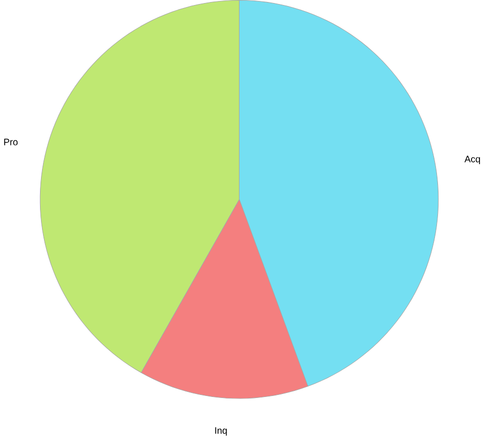 This screenshot has width=484, height=439. What do you see at coordinates (11, 142) in the screenshot?
I see `slice-label: Pro` at bounding box center [11, 142].